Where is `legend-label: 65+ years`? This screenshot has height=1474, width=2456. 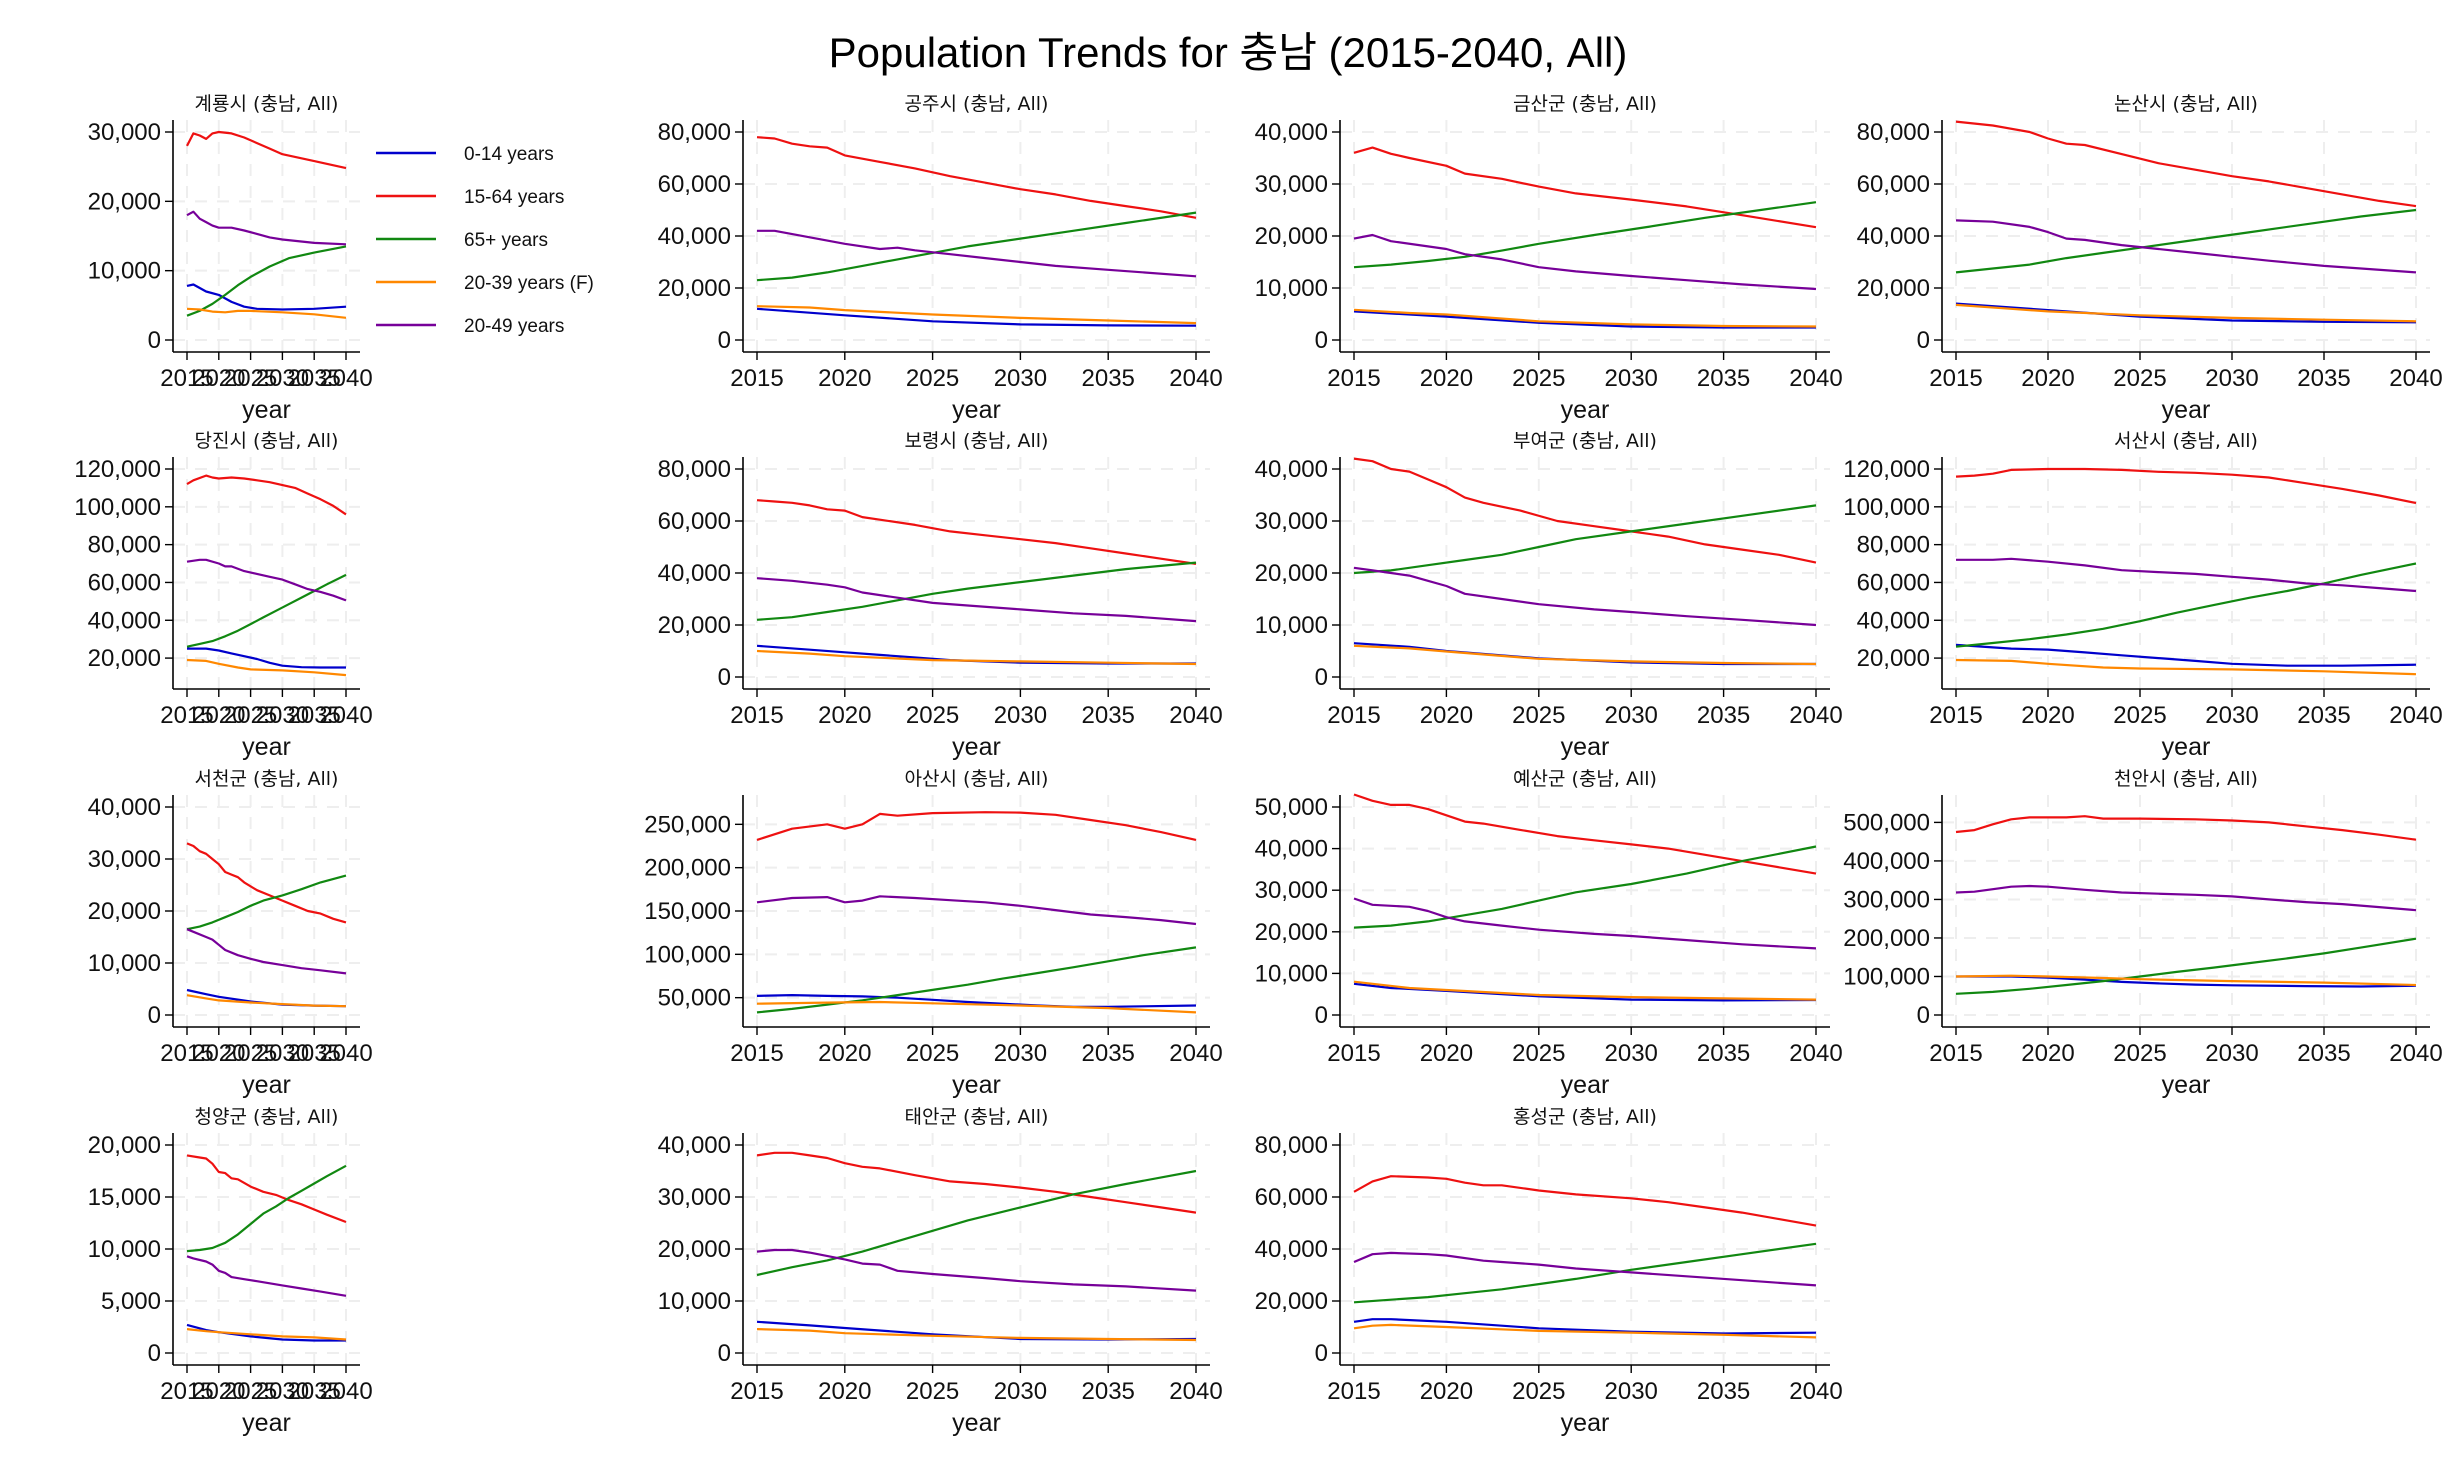 legend-label: 65+ years is located at coordinates (506, 240).